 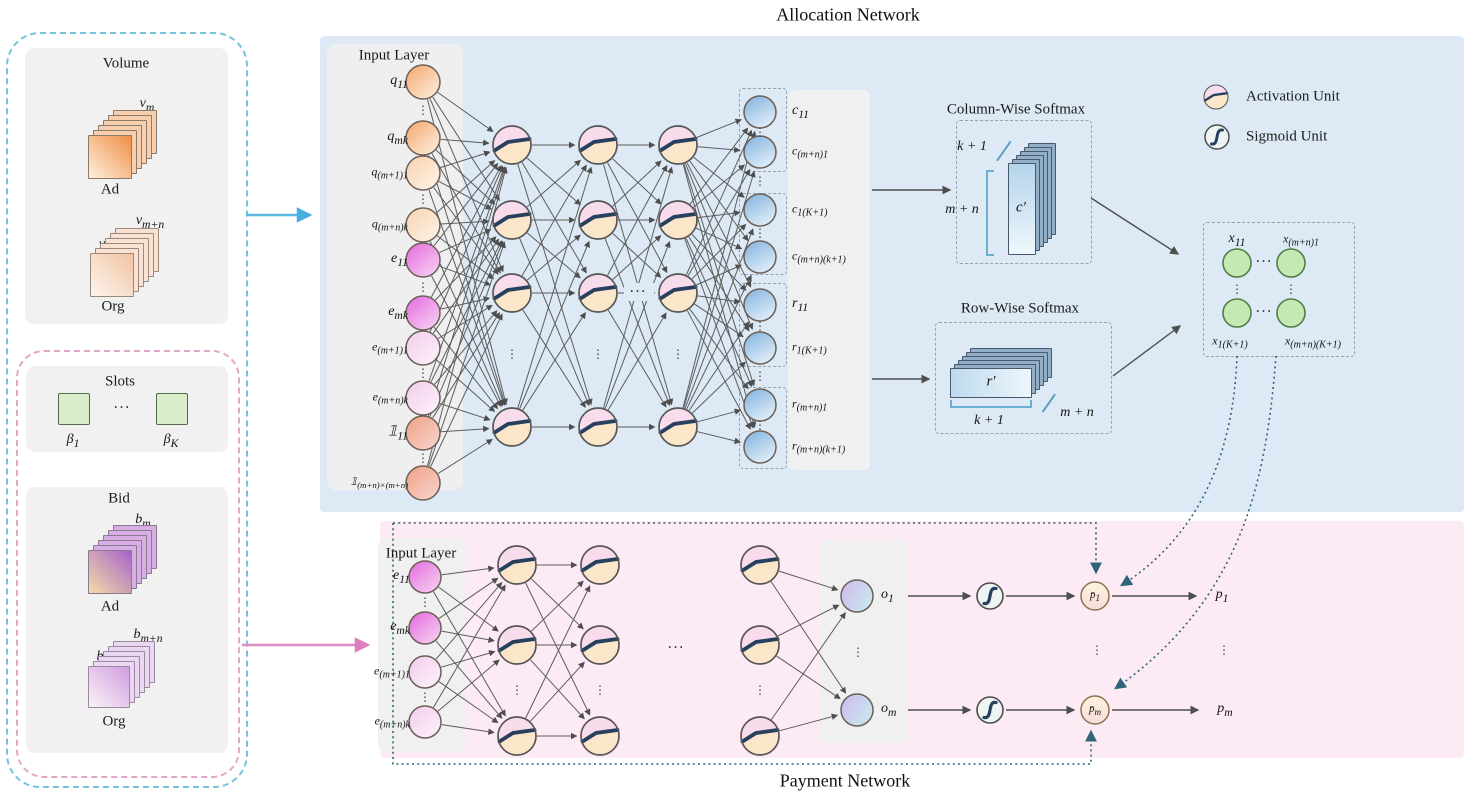 What do you see at coordinates (991, 381) in the screenshot?
I see `row-softmax-matrix-label: r′` at bounding box center [991, 381].